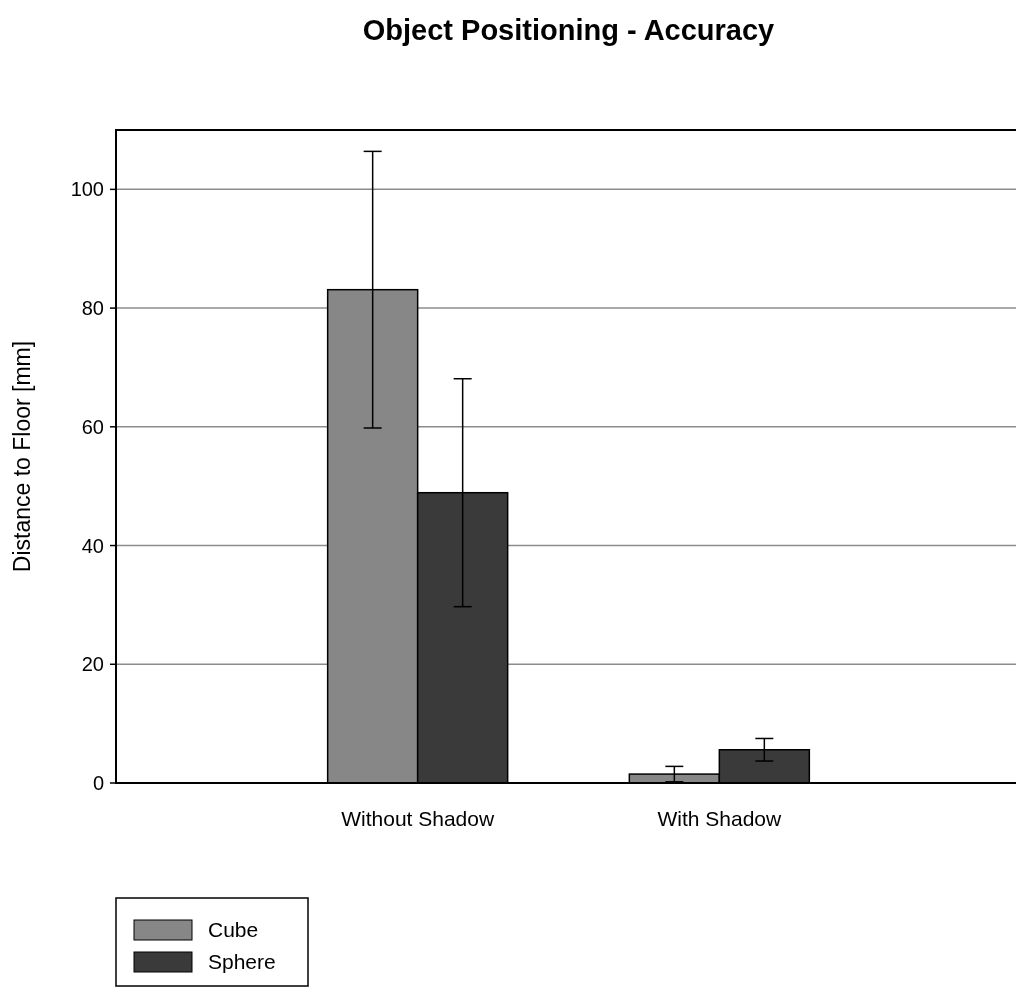 The image size is (1024, 996). Describe the element at coordinates (92, 426) in the screenshot. I see `y-tick-label: 60` at that location.